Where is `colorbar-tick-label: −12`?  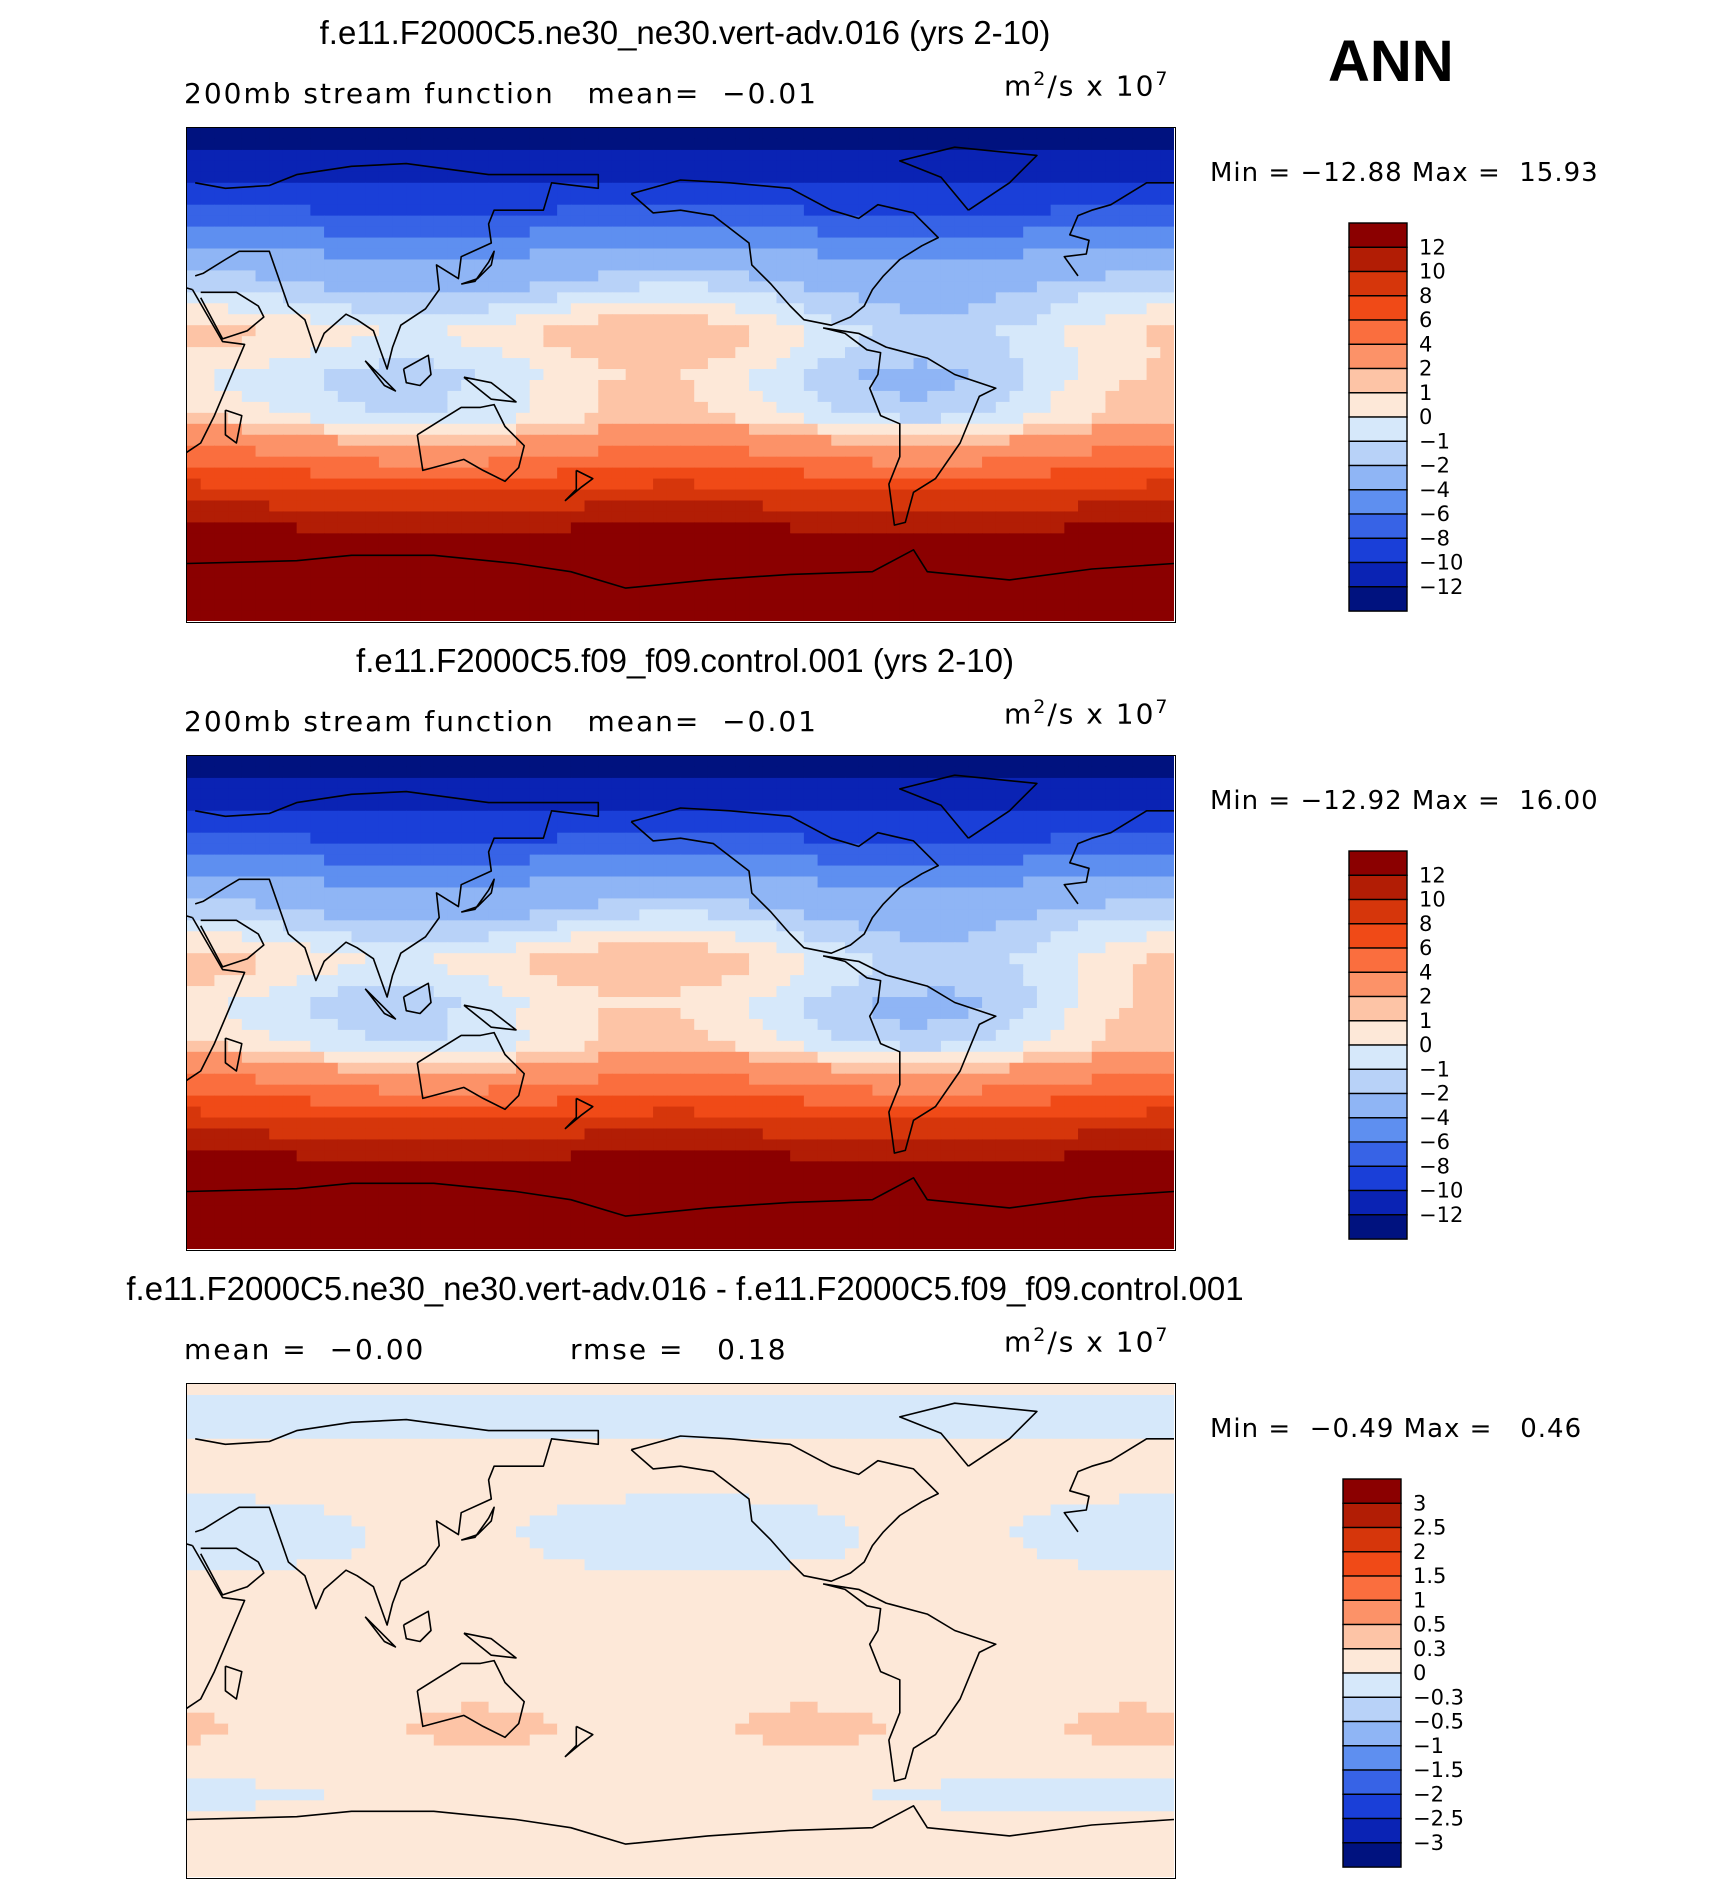
colorbar-tick-label: −12 is located at coordinates (1441, 1215).